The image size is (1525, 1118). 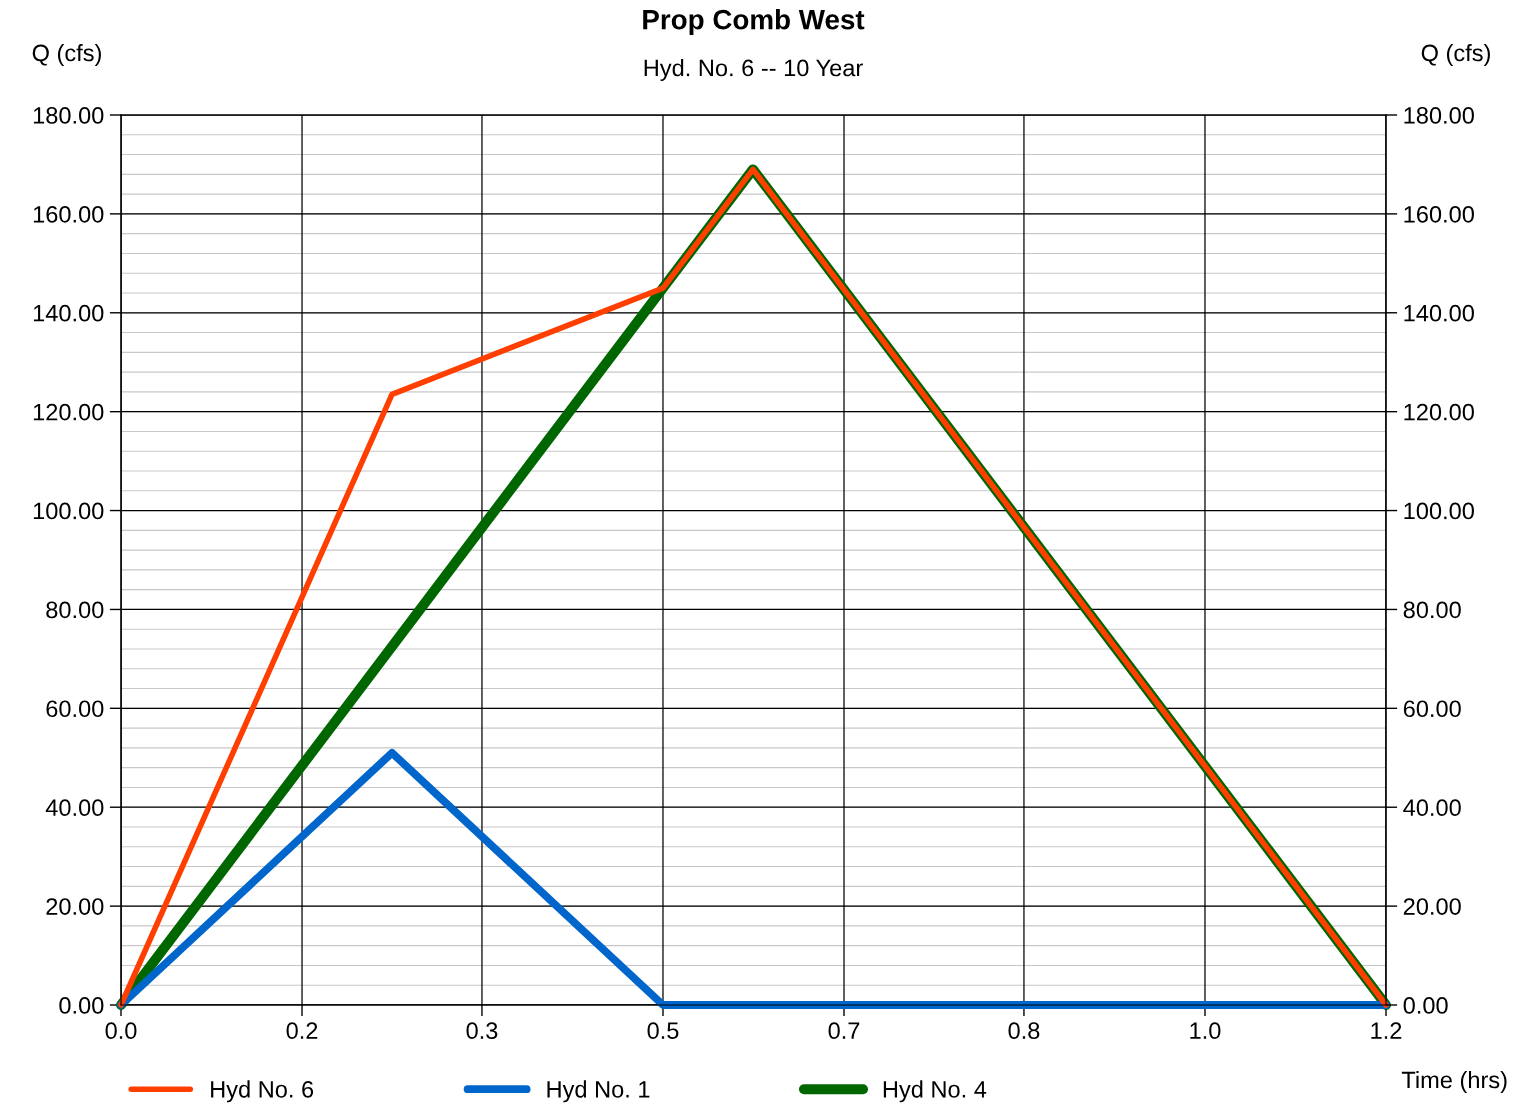 I want to click on x-tick-label: 0.2, so click(x=302, y=1031).